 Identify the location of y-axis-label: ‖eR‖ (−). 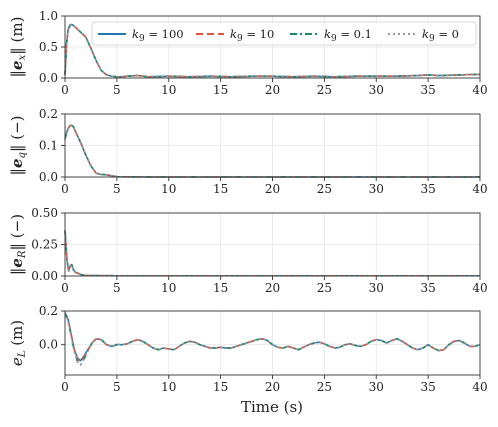
(18, 244).